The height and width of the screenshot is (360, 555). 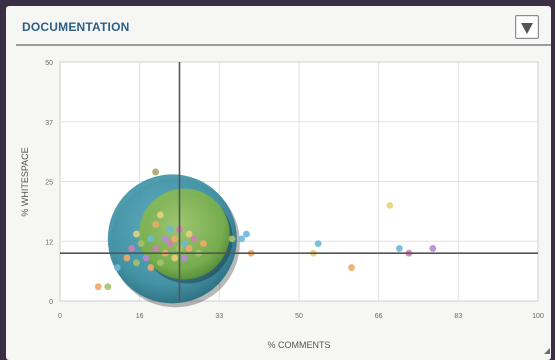 I want to click on x-tick-labels: 0 16 33 50 66 83 100, so click(x=301, y=316).